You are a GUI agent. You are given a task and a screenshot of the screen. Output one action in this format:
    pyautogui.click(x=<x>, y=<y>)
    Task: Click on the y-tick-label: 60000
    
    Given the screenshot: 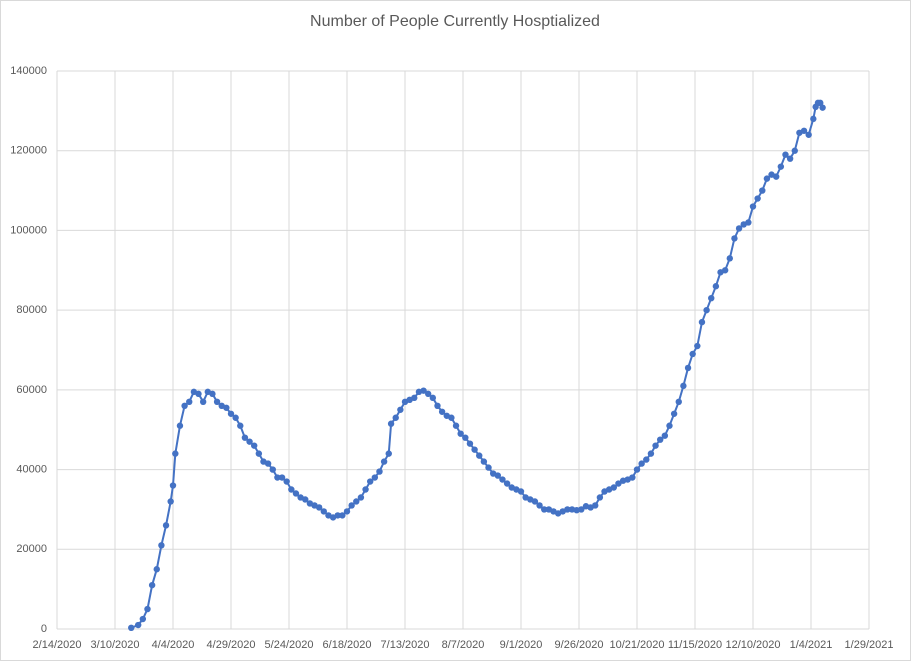 What is the action you would take?
    pyautogui.click(x=31, y=390)
    